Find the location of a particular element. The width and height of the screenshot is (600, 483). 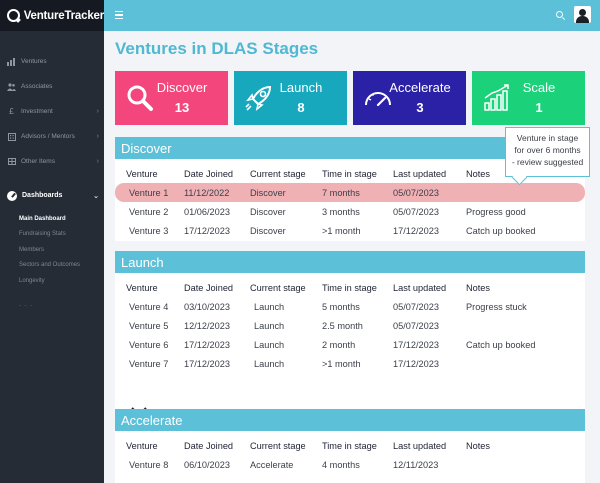

sidebar-item-investment: £ Investment › is located at coordinates (52, 111).